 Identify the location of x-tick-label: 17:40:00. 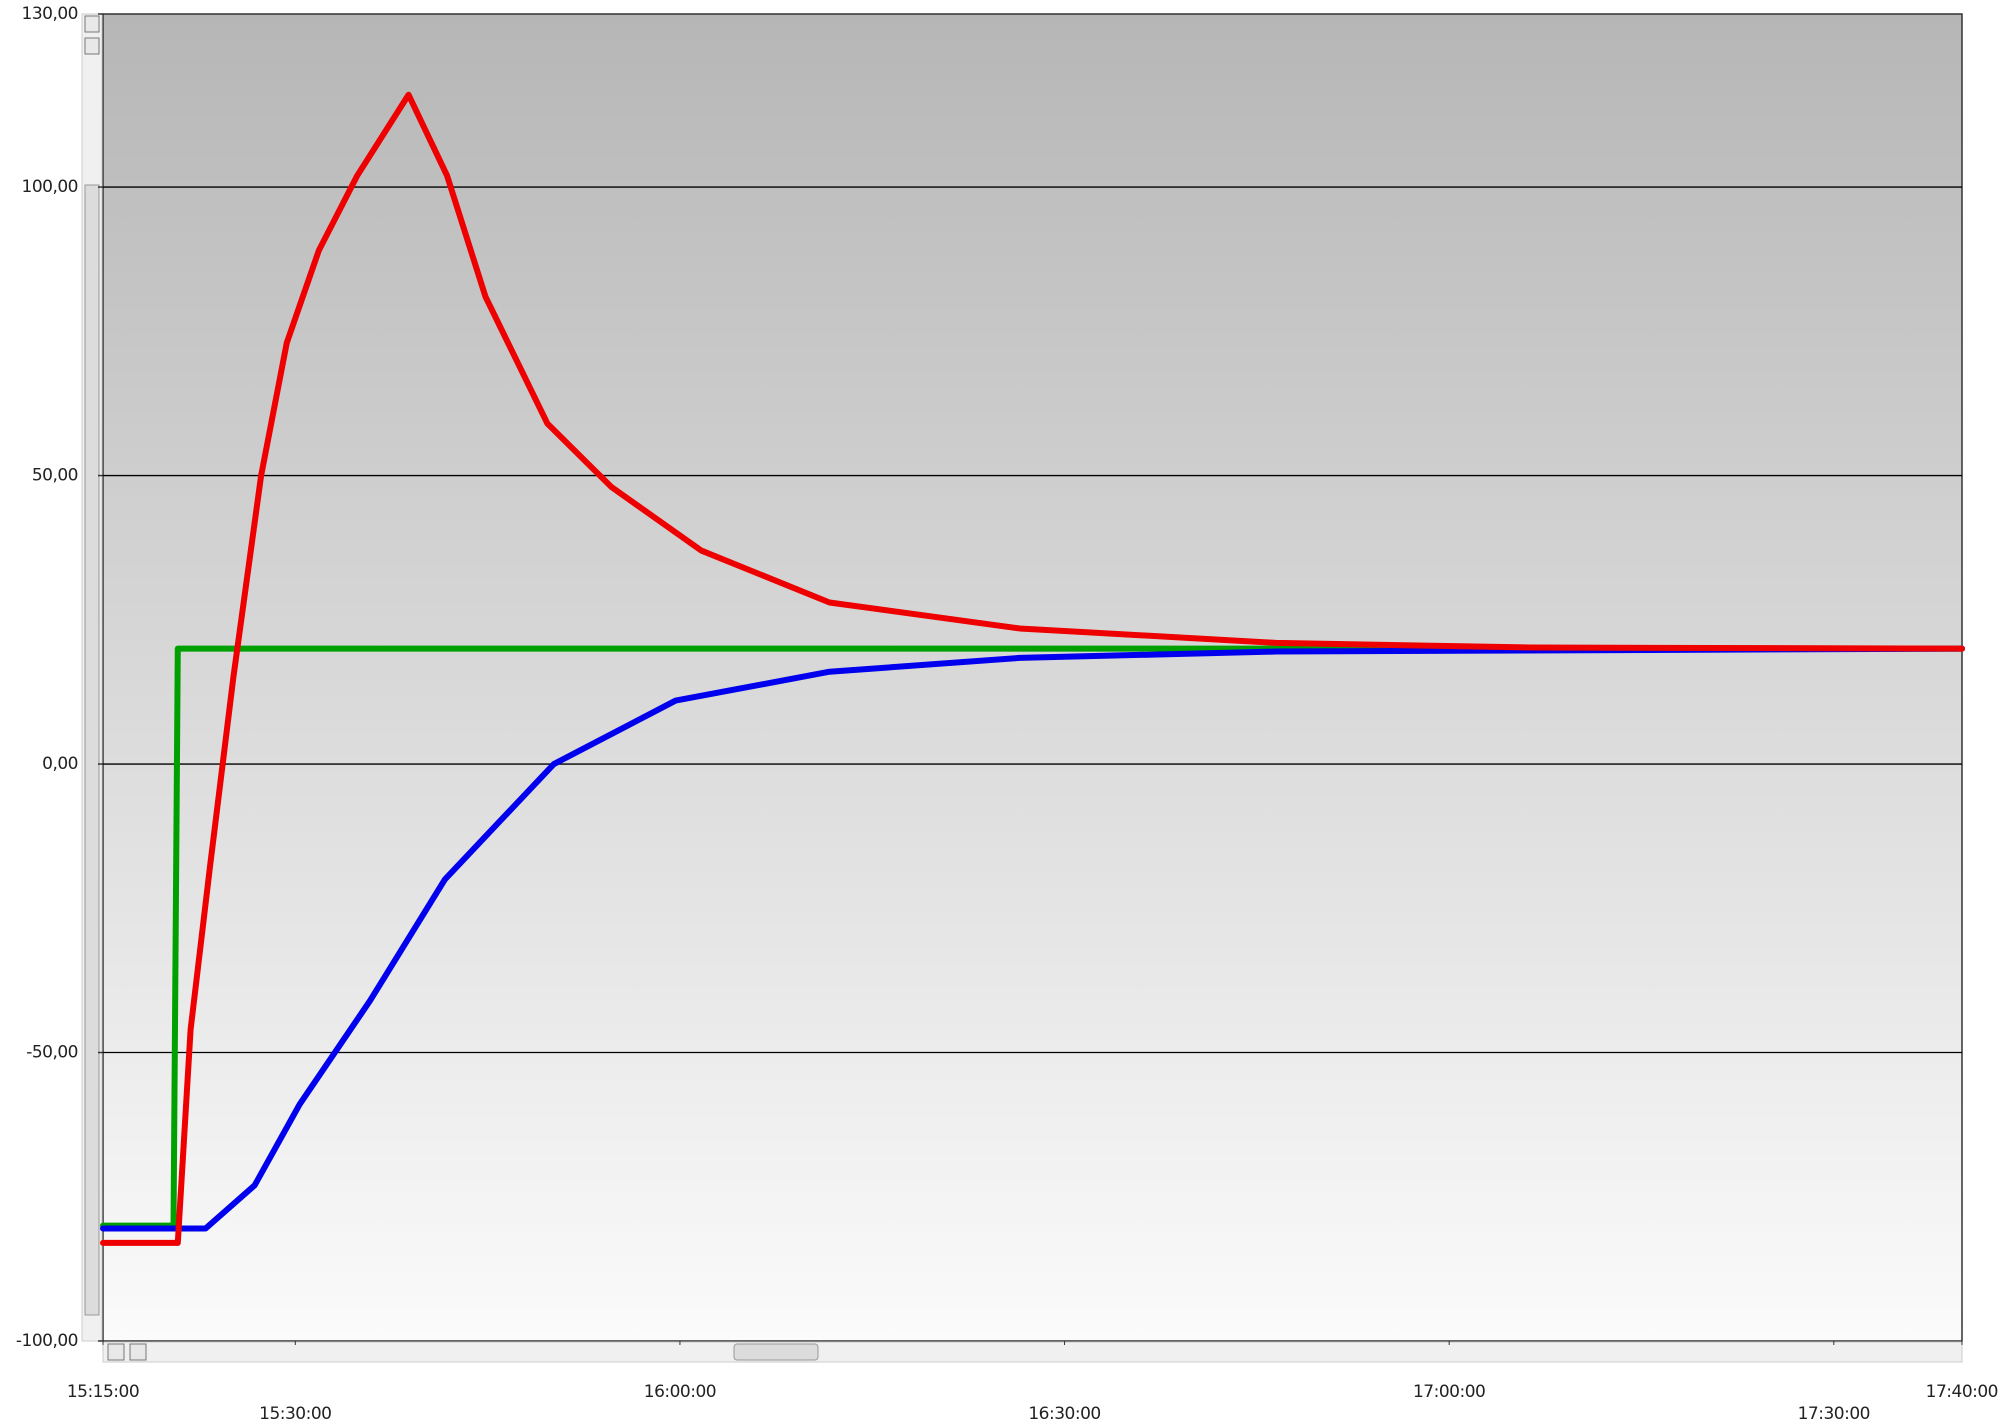
(1962, 1392).